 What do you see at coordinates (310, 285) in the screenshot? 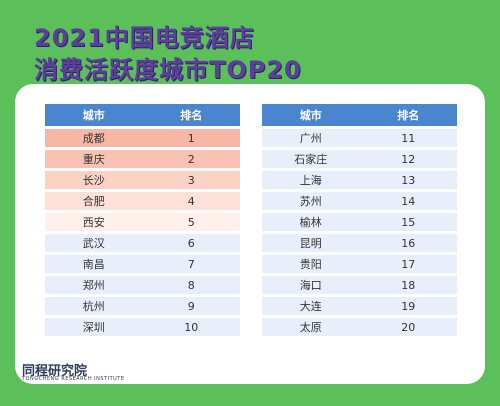
I see `city-cell: 海口` at bounding box center [310, 285].